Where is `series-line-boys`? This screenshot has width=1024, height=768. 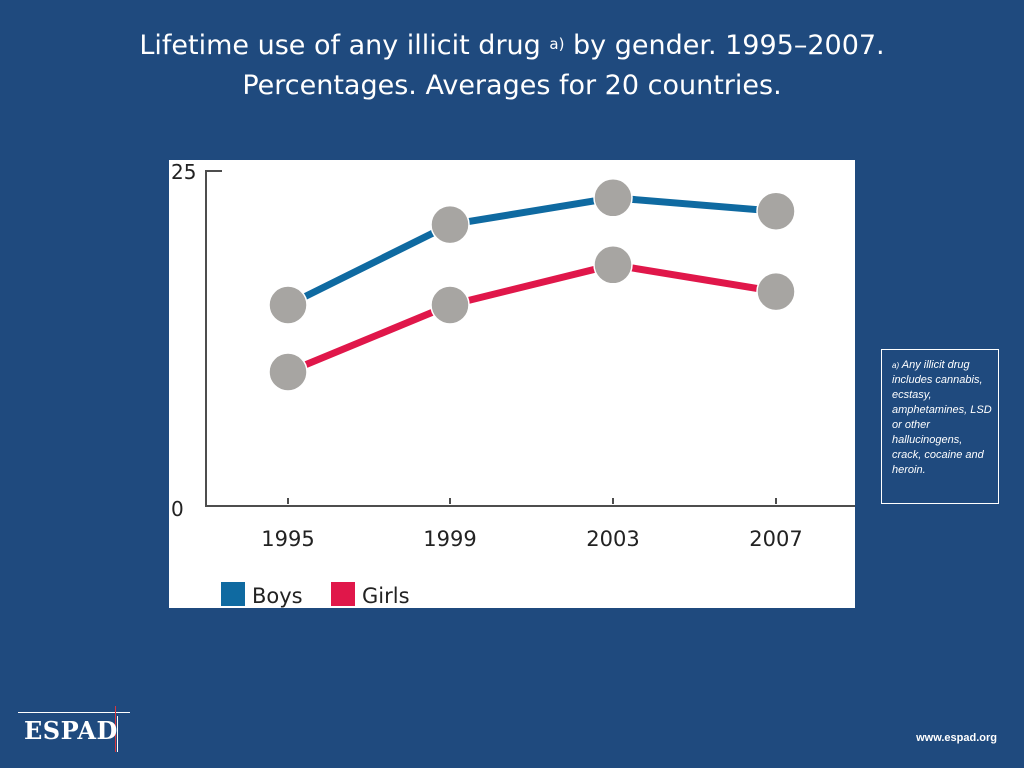
series-line-boys is located at coordinates (531, 251).